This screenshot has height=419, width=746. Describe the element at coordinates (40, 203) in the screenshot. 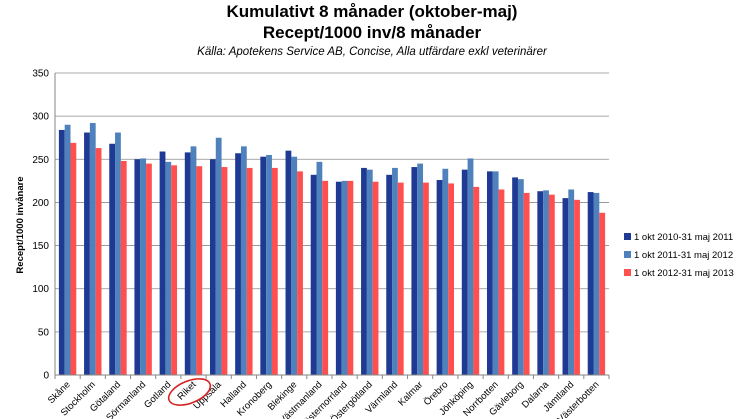

I see `y-tick-label: 200` at that location.